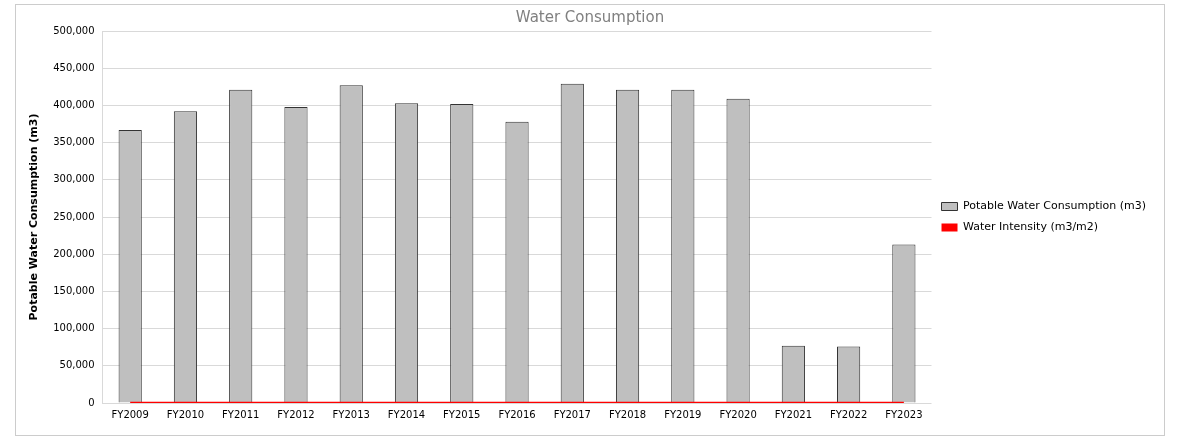 This screenshot has width=1198, height=439. Describe the element at coordinates (74, 67) in the screenshot. I see `y-tick-label: 450,000` at that location.